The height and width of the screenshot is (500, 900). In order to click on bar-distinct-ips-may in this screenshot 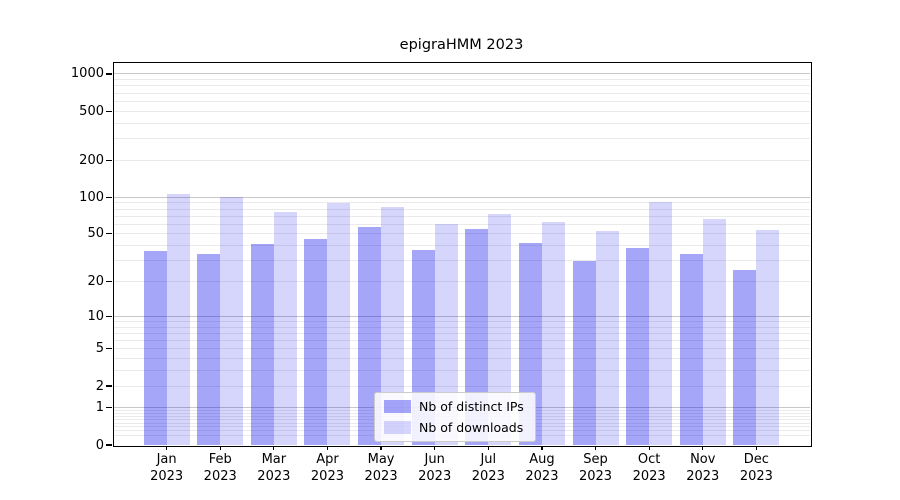, I will do `click(370, 335)`.